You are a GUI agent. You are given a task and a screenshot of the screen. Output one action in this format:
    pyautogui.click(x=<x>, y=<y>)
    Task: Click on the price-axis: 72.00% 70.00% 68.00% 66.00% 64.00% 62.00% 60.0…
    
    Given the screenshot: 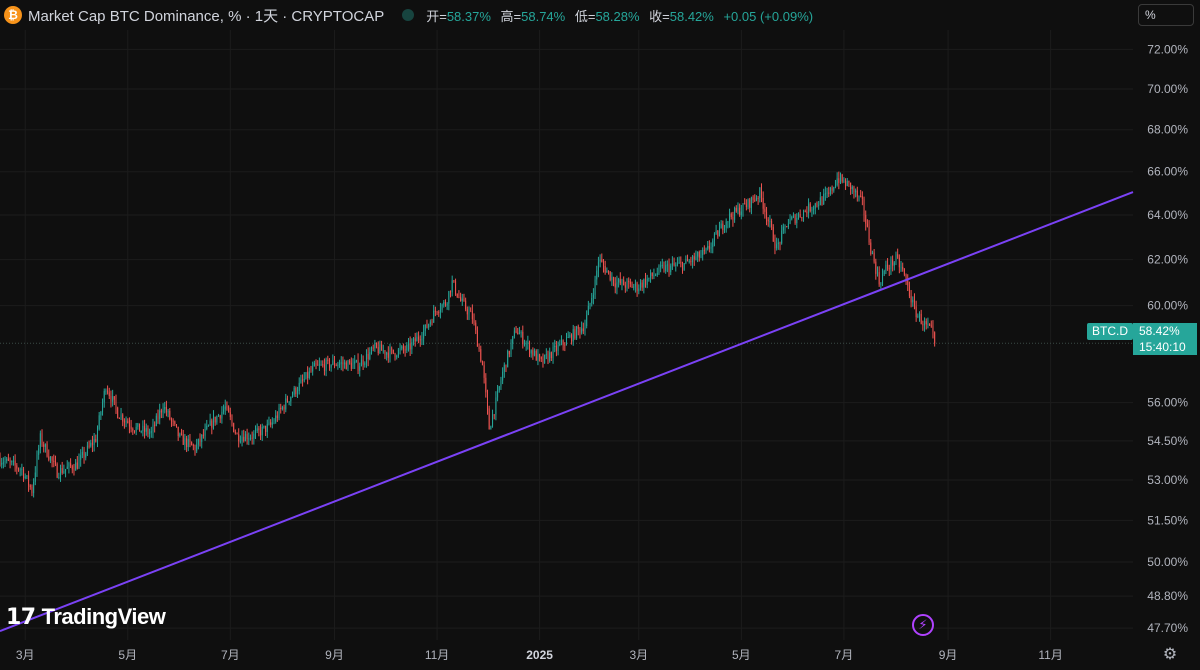 What is the action you would take?
    pyautogui.click(x=1167, y=338)
    